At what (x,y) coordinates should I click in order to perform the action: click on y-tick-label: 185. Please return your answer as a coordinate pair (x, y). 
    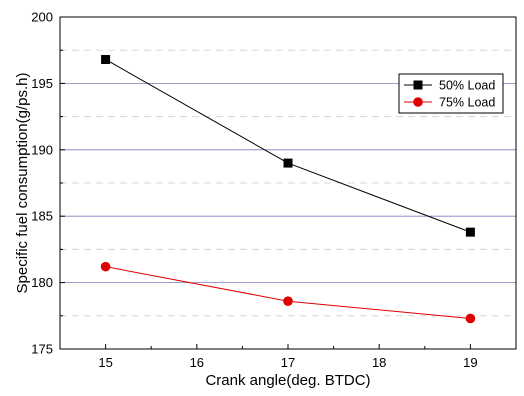
    Looking at the image, I should click on (42, 216).